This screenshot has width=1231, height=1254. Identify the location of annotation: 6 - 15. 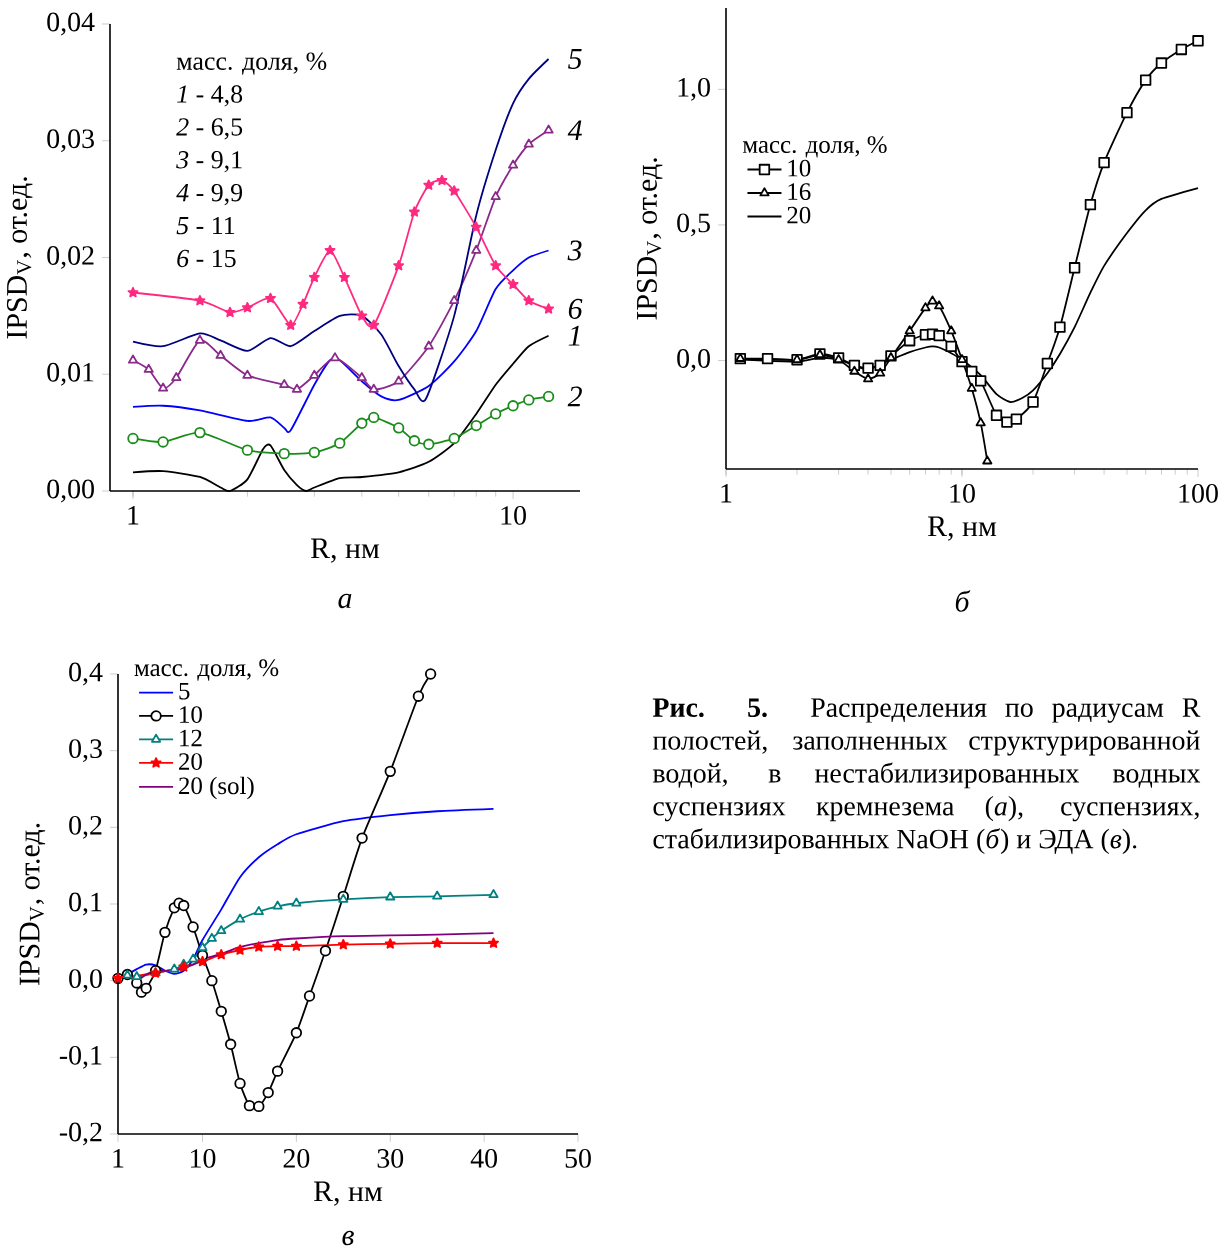
(206, 258).